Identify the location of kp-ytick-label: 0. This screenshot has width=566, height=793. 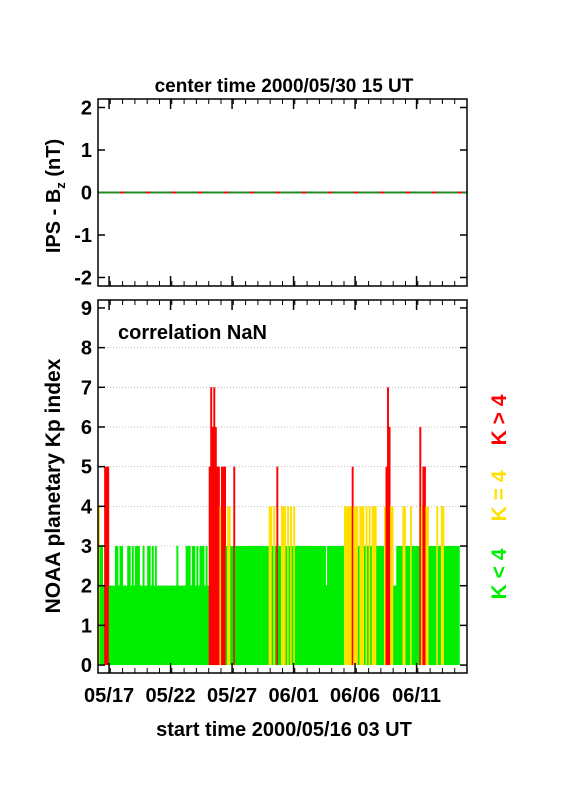
(86, 666).